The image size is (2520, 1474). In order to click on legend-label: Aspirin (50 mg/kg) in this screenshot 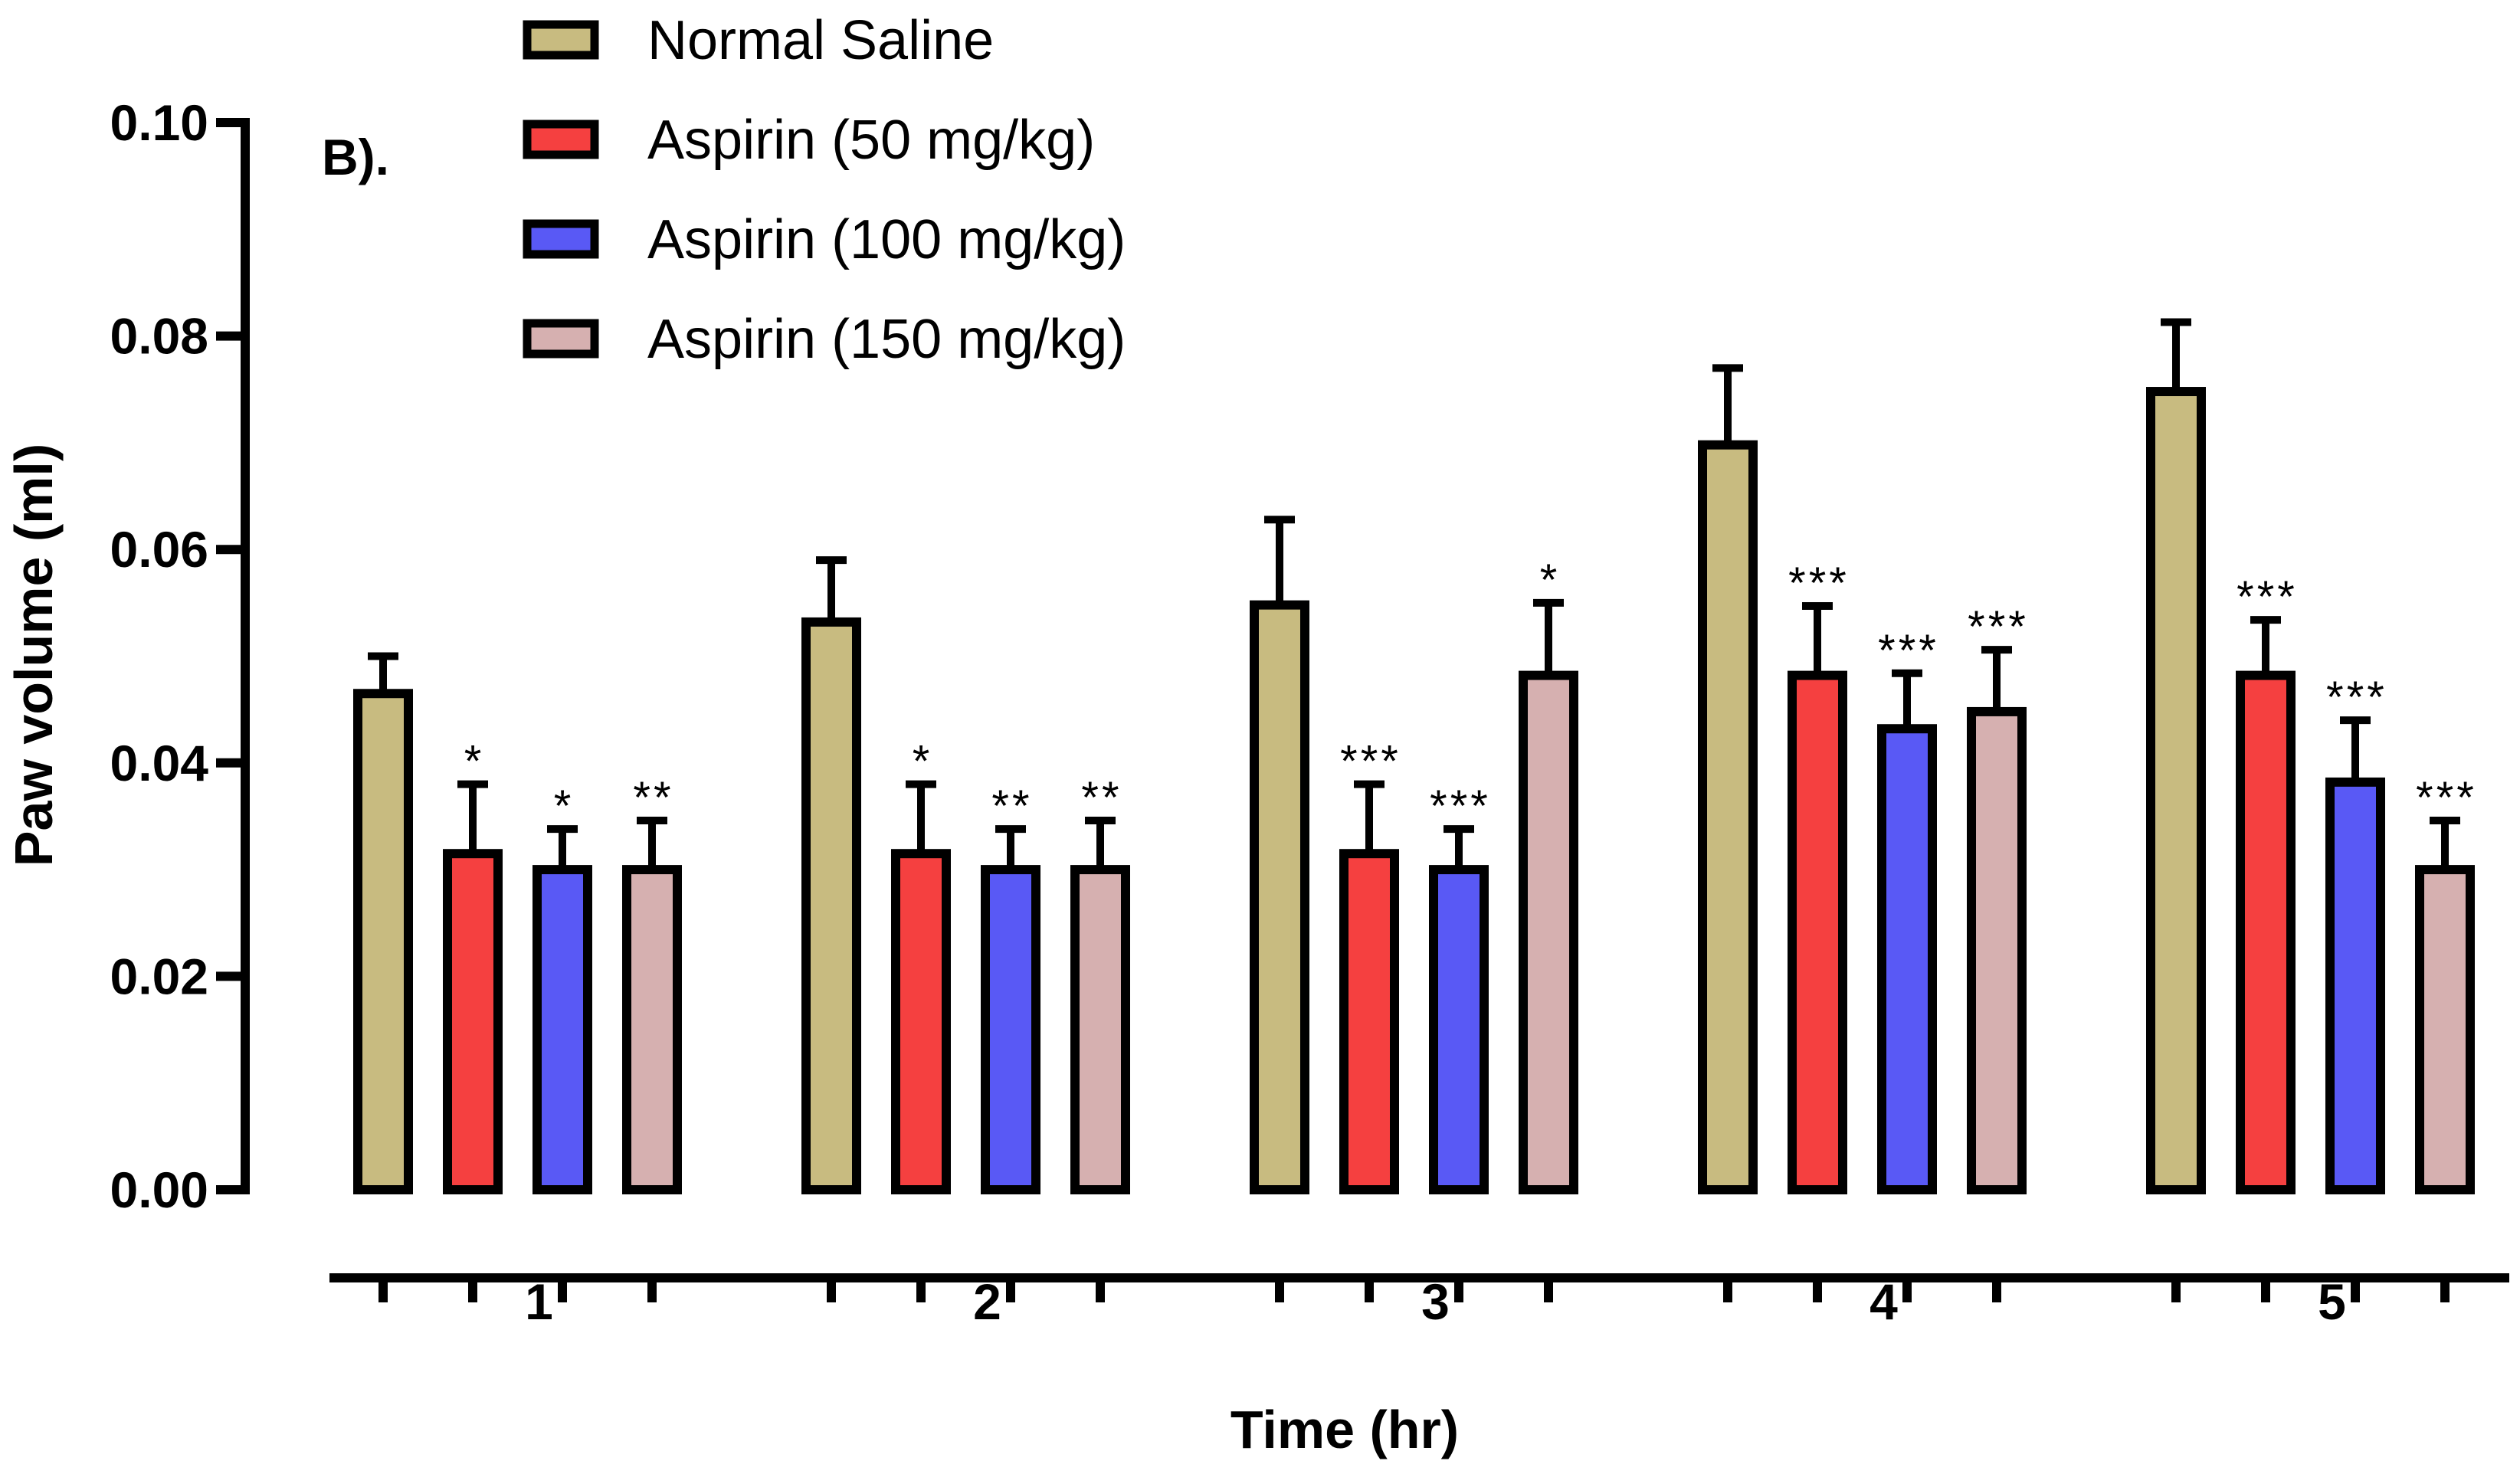, I will do `click(871, 141)`.